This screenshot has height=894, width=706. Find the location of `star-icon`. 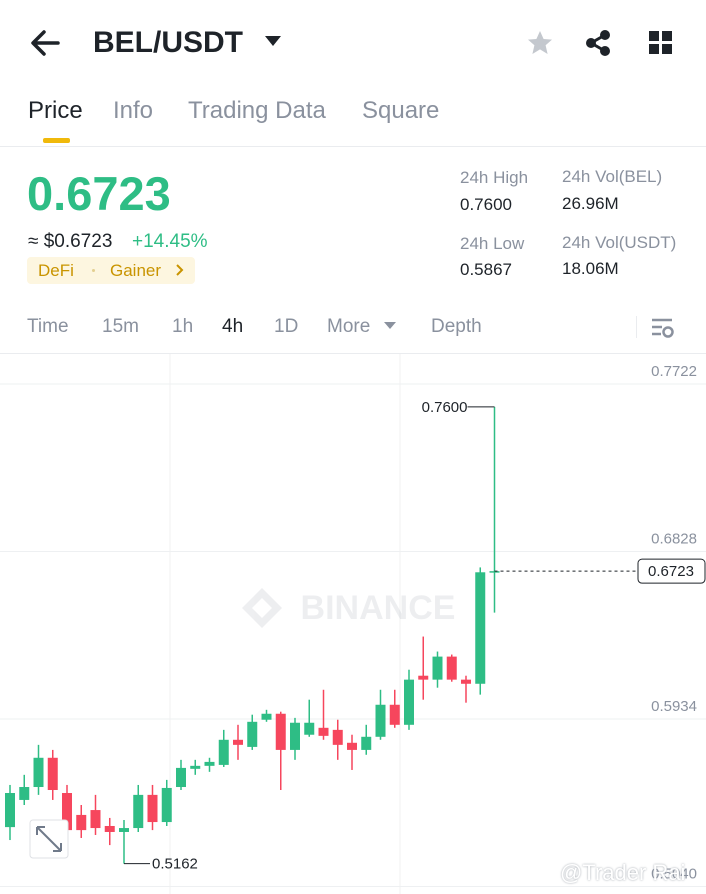

star-icon is located at coordinates (540, 43).